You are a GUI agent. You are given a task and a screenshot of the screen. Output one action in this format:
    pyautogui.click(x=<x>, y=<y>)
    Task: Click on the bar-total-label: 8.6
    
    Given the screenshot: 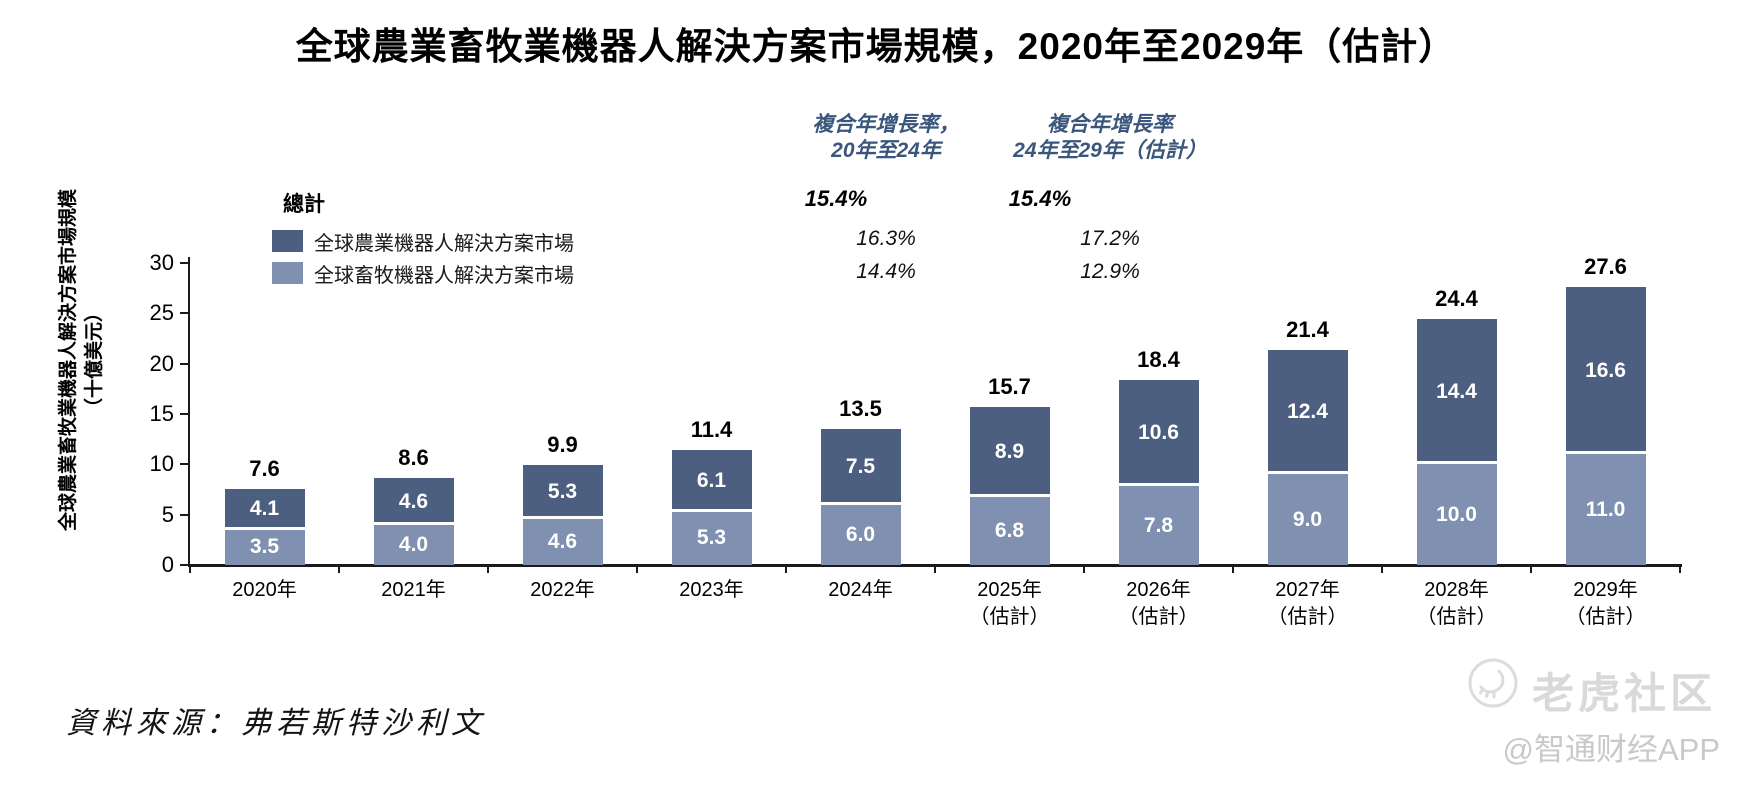 What is the action you would take?
    pyautogui.click(x=413, y=458)
    